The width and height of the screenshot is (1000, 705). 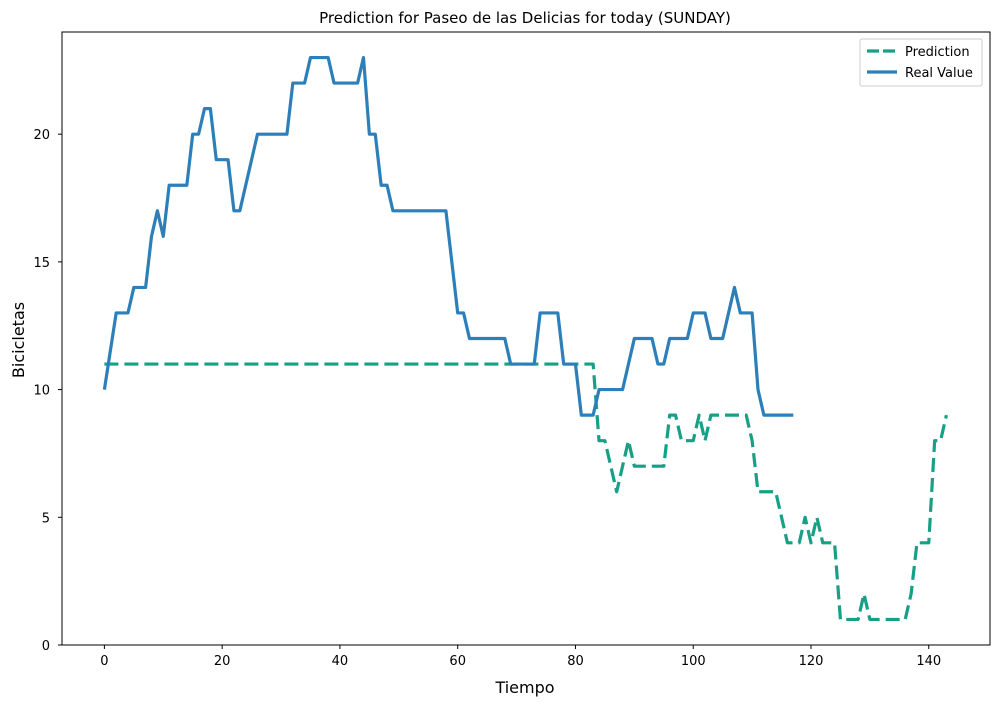 I want to click on x-tick-label: 20, so click(x=222, y=661).